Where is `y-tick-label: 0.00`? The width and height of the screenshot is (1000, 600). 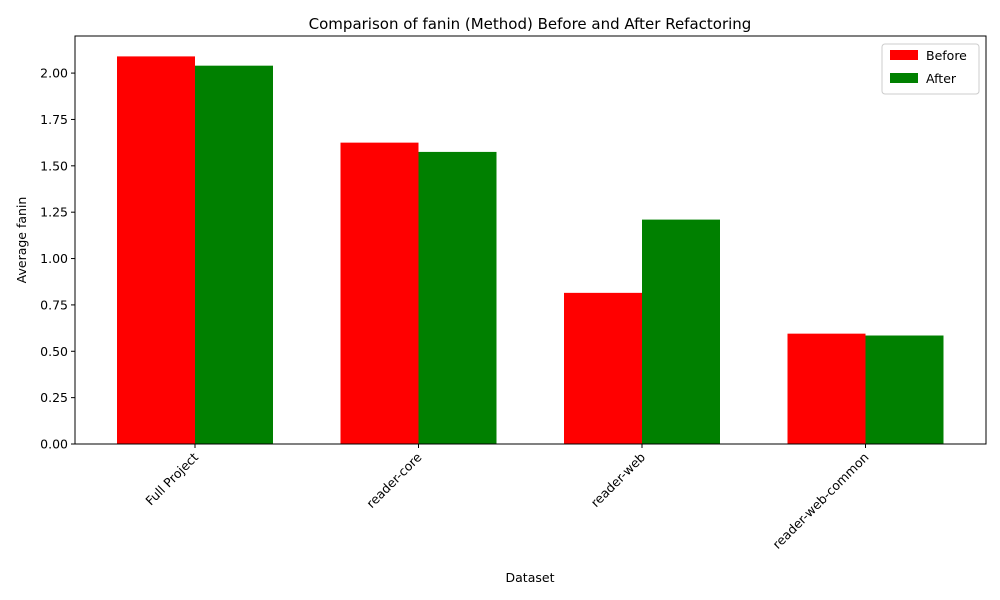 y-tick-label: 0.00 is located at coordinates (54, 444).